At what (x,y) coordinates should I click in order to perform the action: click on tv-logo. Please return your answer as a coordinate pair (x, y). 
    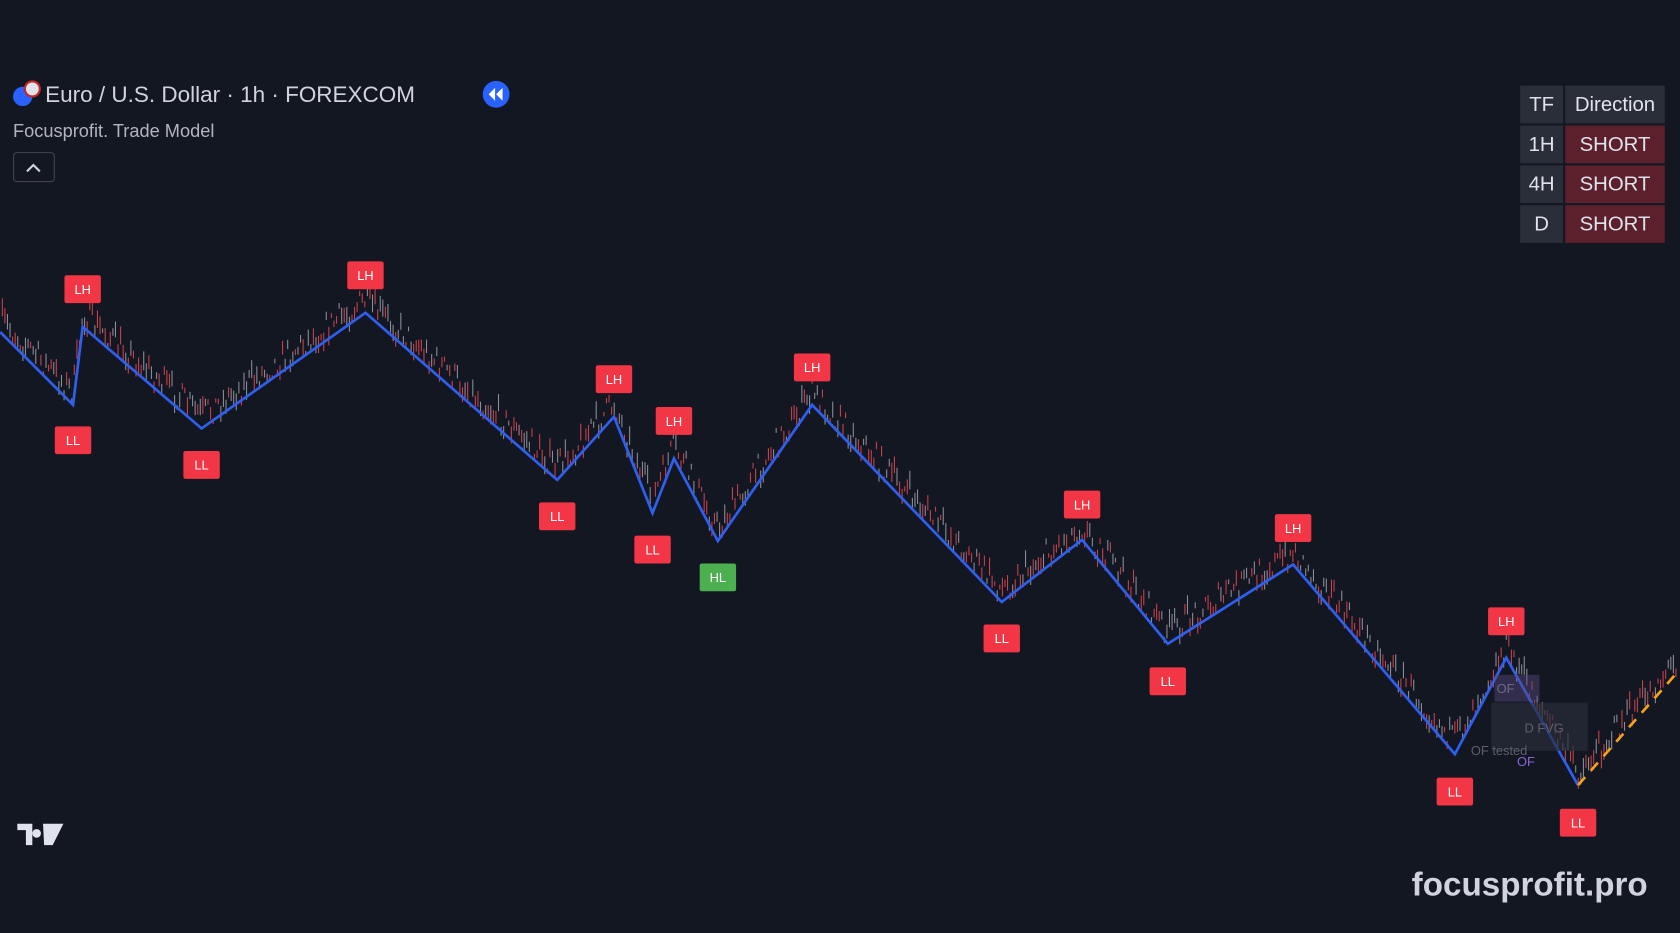
    Looking at the image, I should click on (40, 834).